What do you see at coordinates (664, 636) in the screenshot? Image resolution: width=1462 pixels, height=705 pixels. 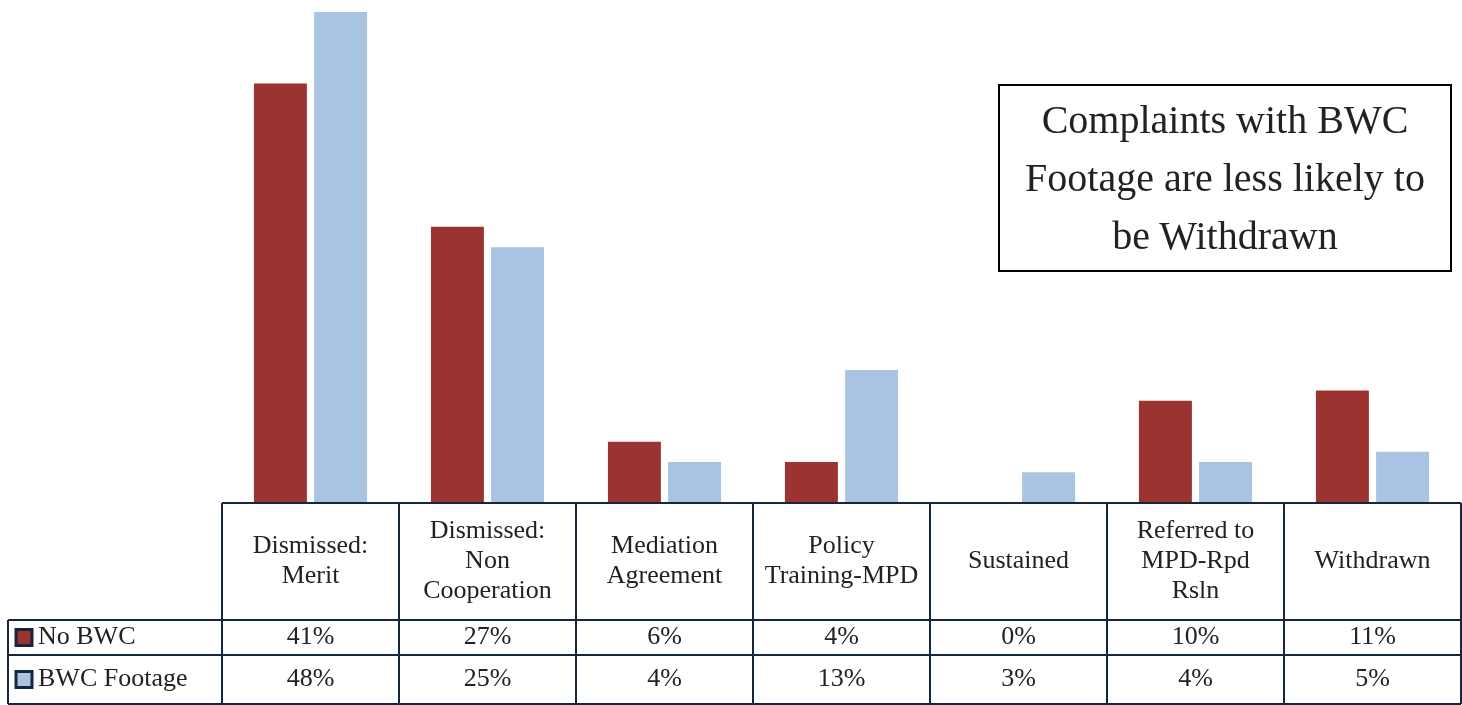 I see `data-label: 6%` at bounding box center [664, 636].